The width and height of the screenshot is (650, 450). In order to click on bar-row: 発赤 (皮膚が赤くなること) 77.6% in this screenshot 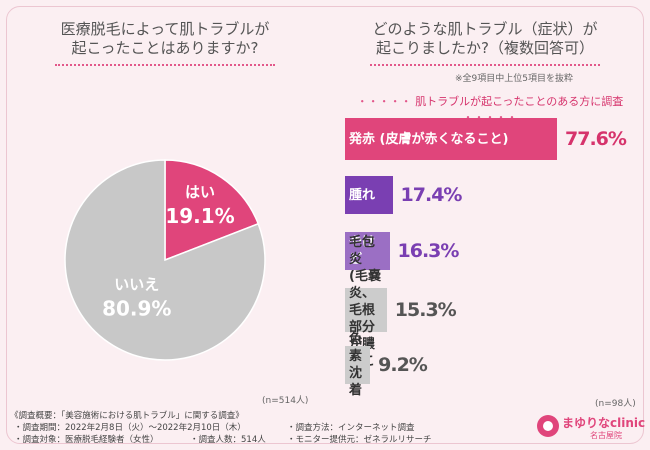, I will do `click(486, 139)`.